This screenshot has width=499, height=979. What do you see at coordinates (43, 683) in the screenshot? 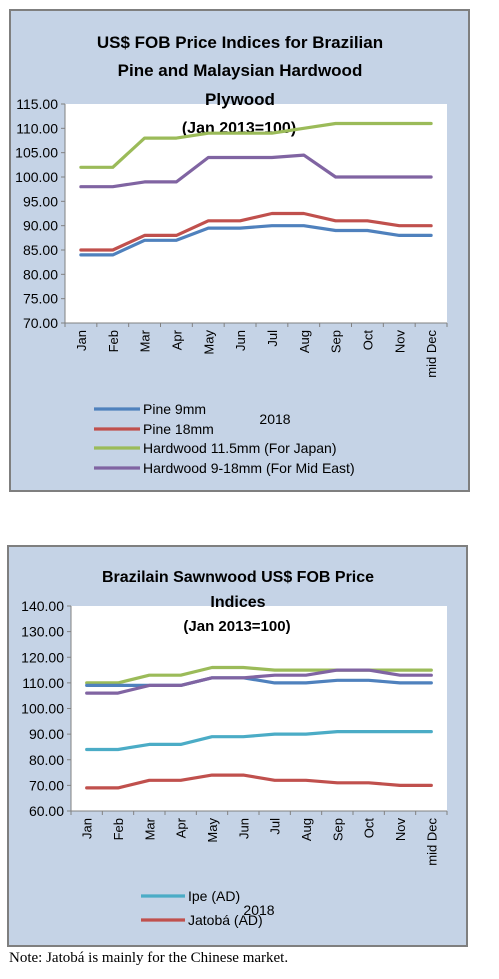
I see `chart2-y-tick-label: 110.00` at bounding box center [43, 683].